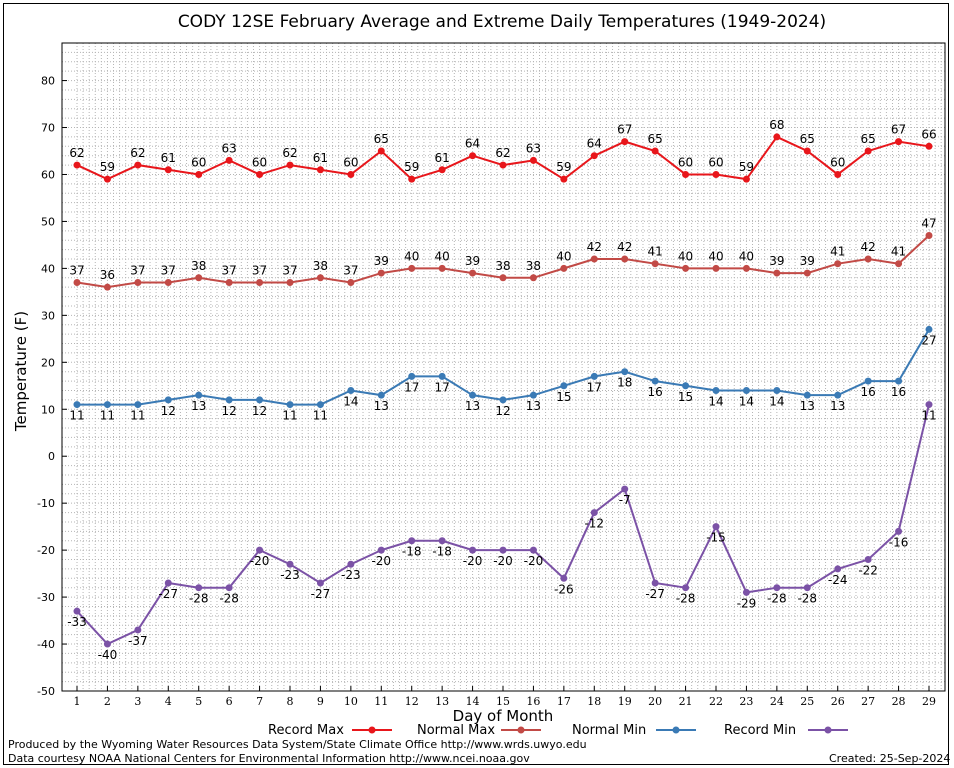 The width and height of the screenshot is (954, 768). Describe the element at coordinates (534, 561) in the screenshot. I see `data-label: -20` at that location.